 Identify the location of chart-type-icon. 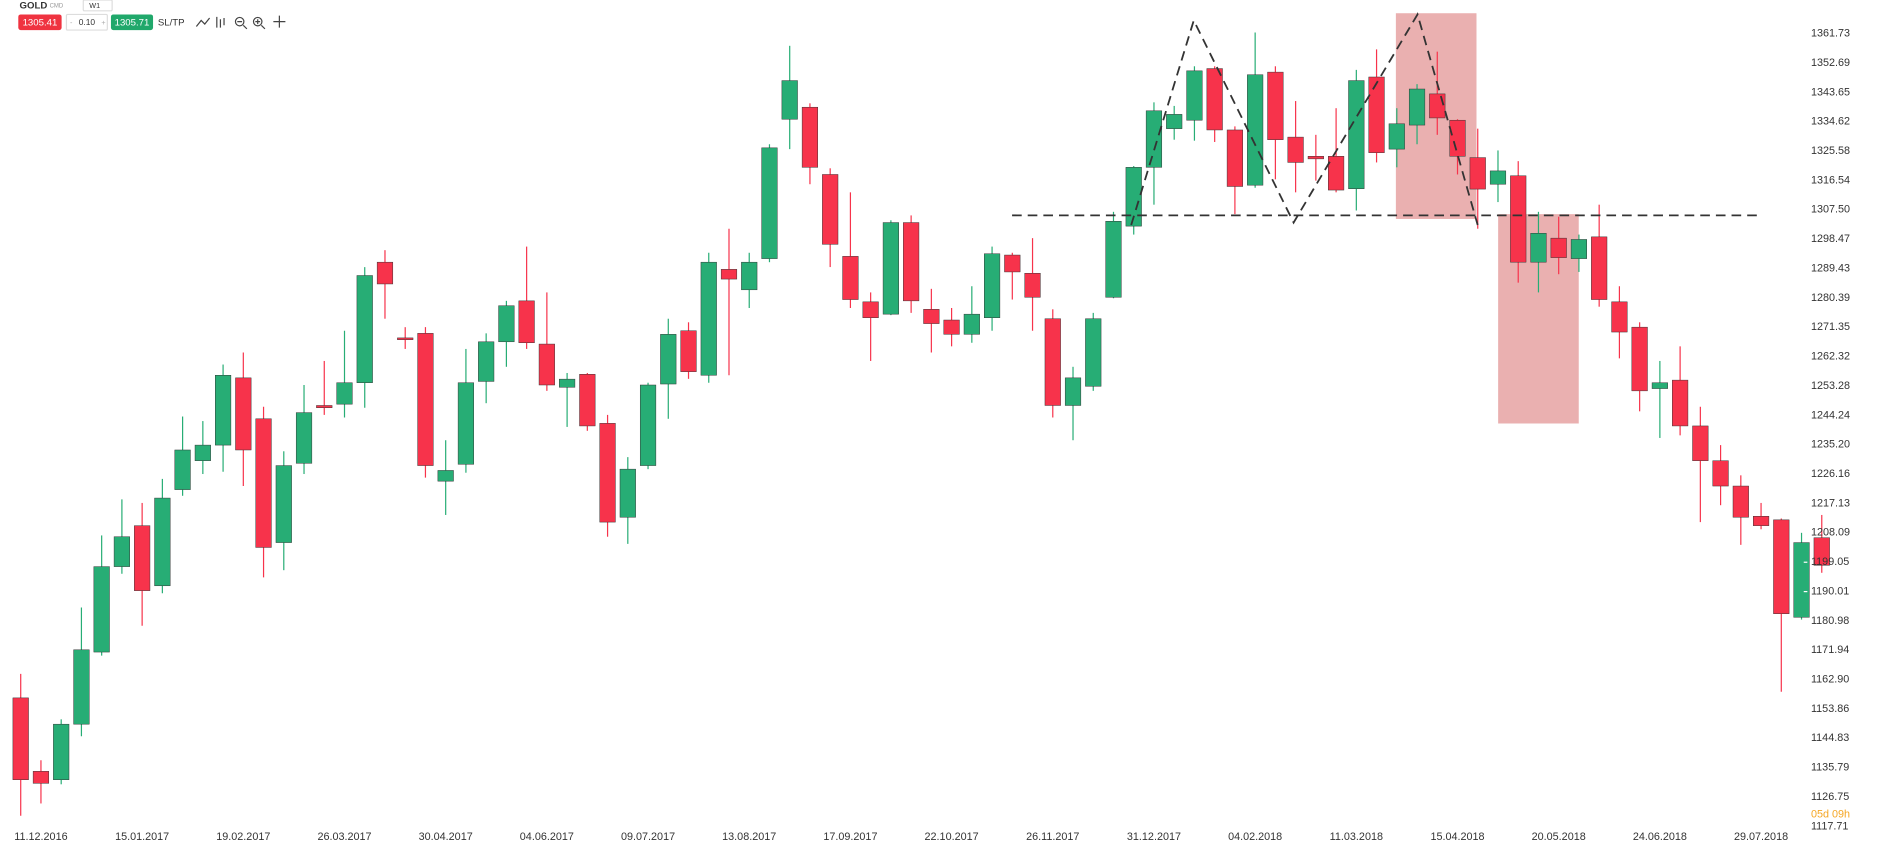
(220, 22).